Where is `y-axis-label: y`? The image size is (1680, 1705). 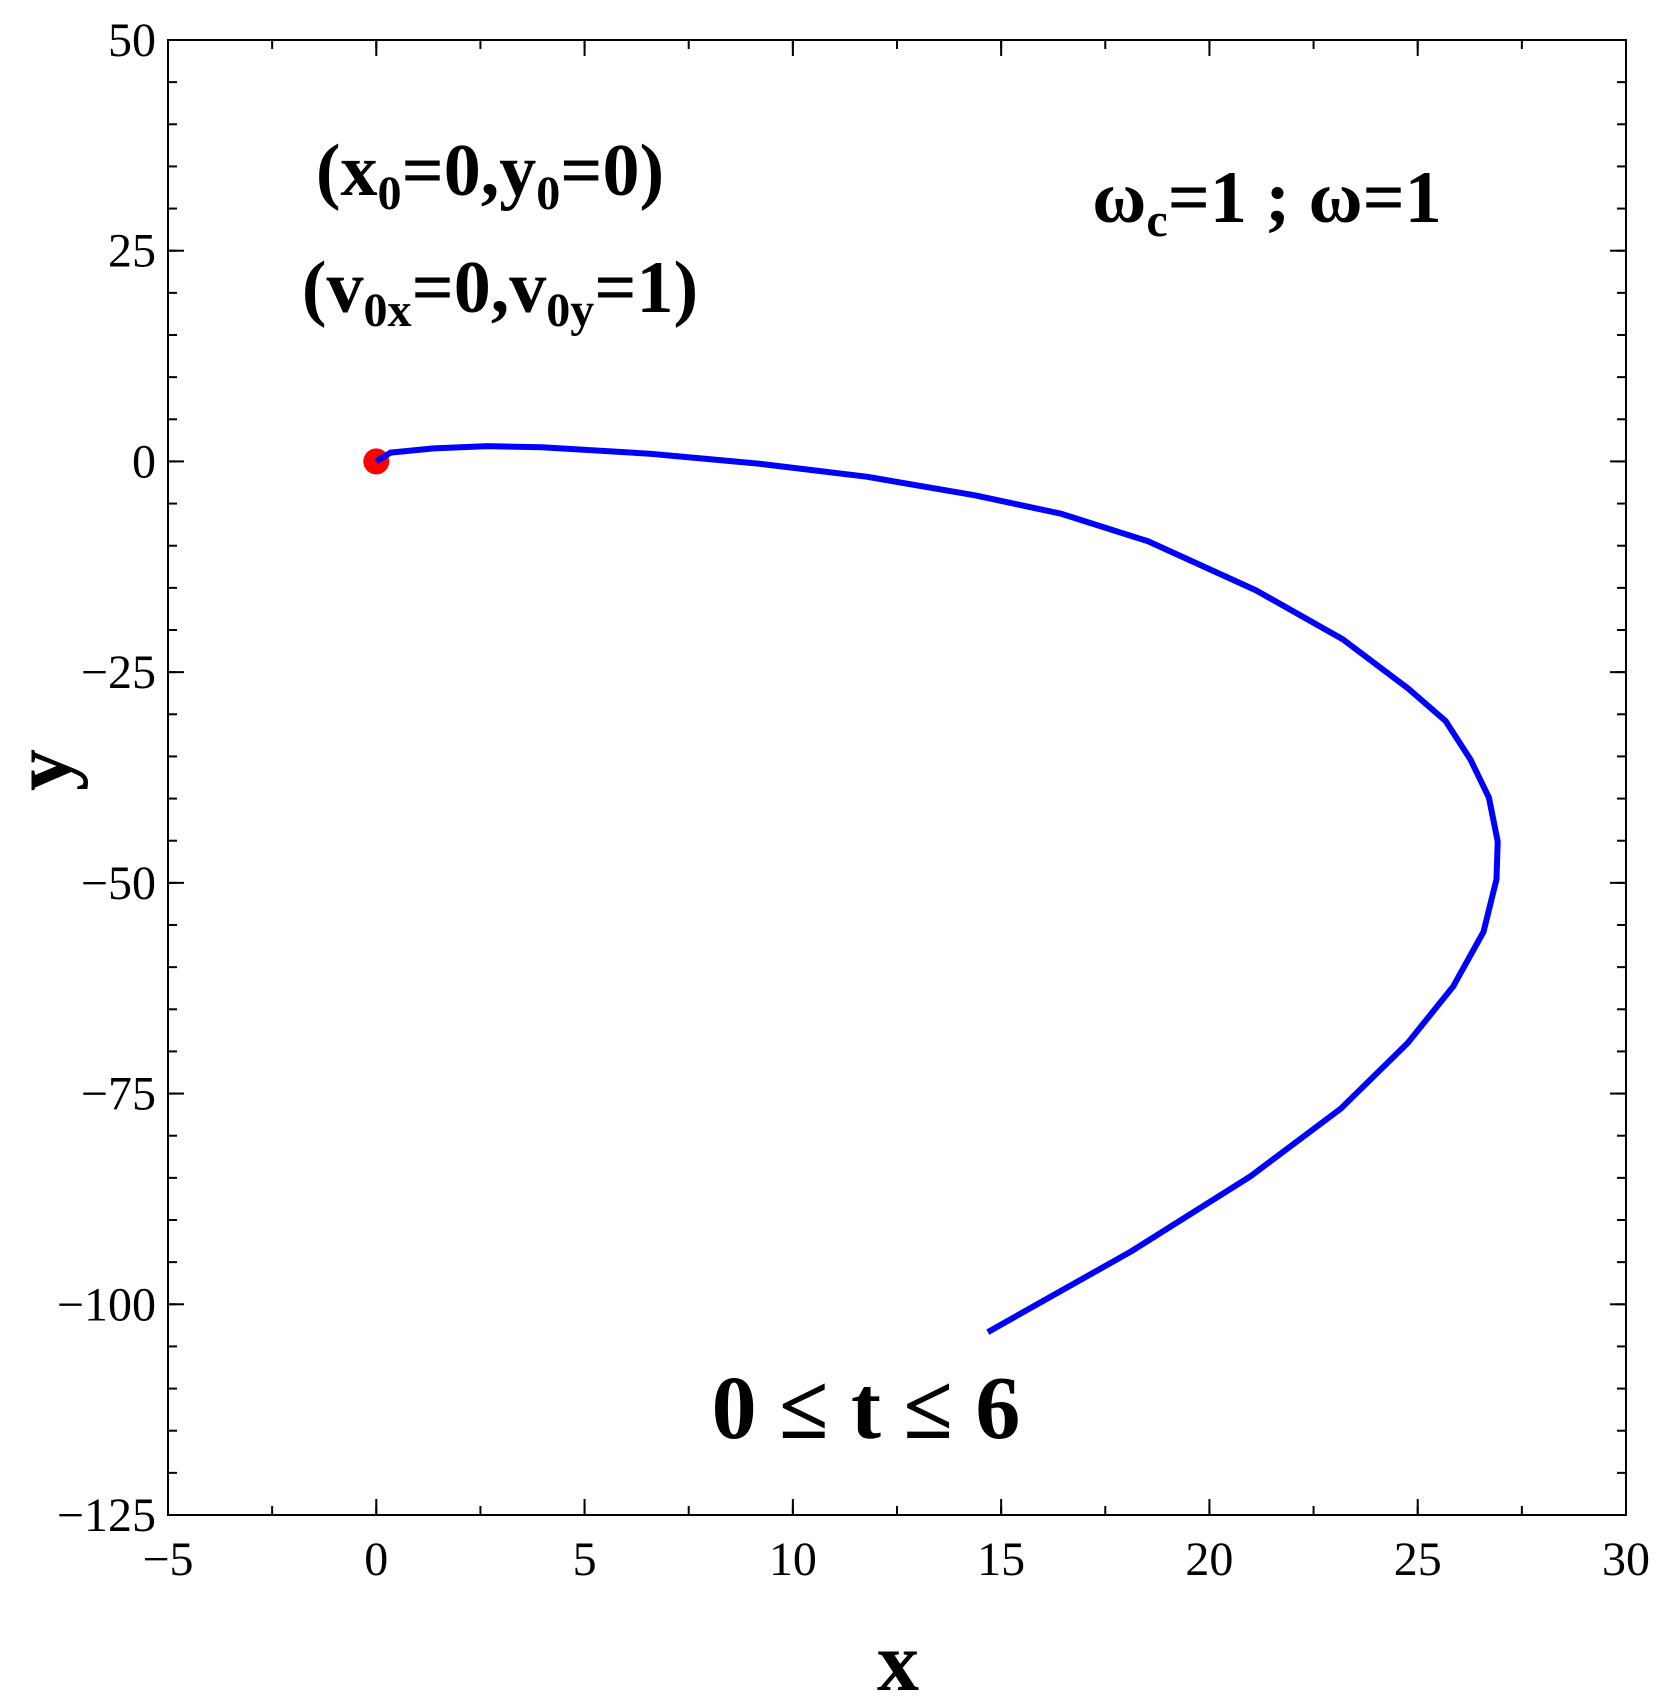 y-axis-label: y is located at coordinates (44, 770).